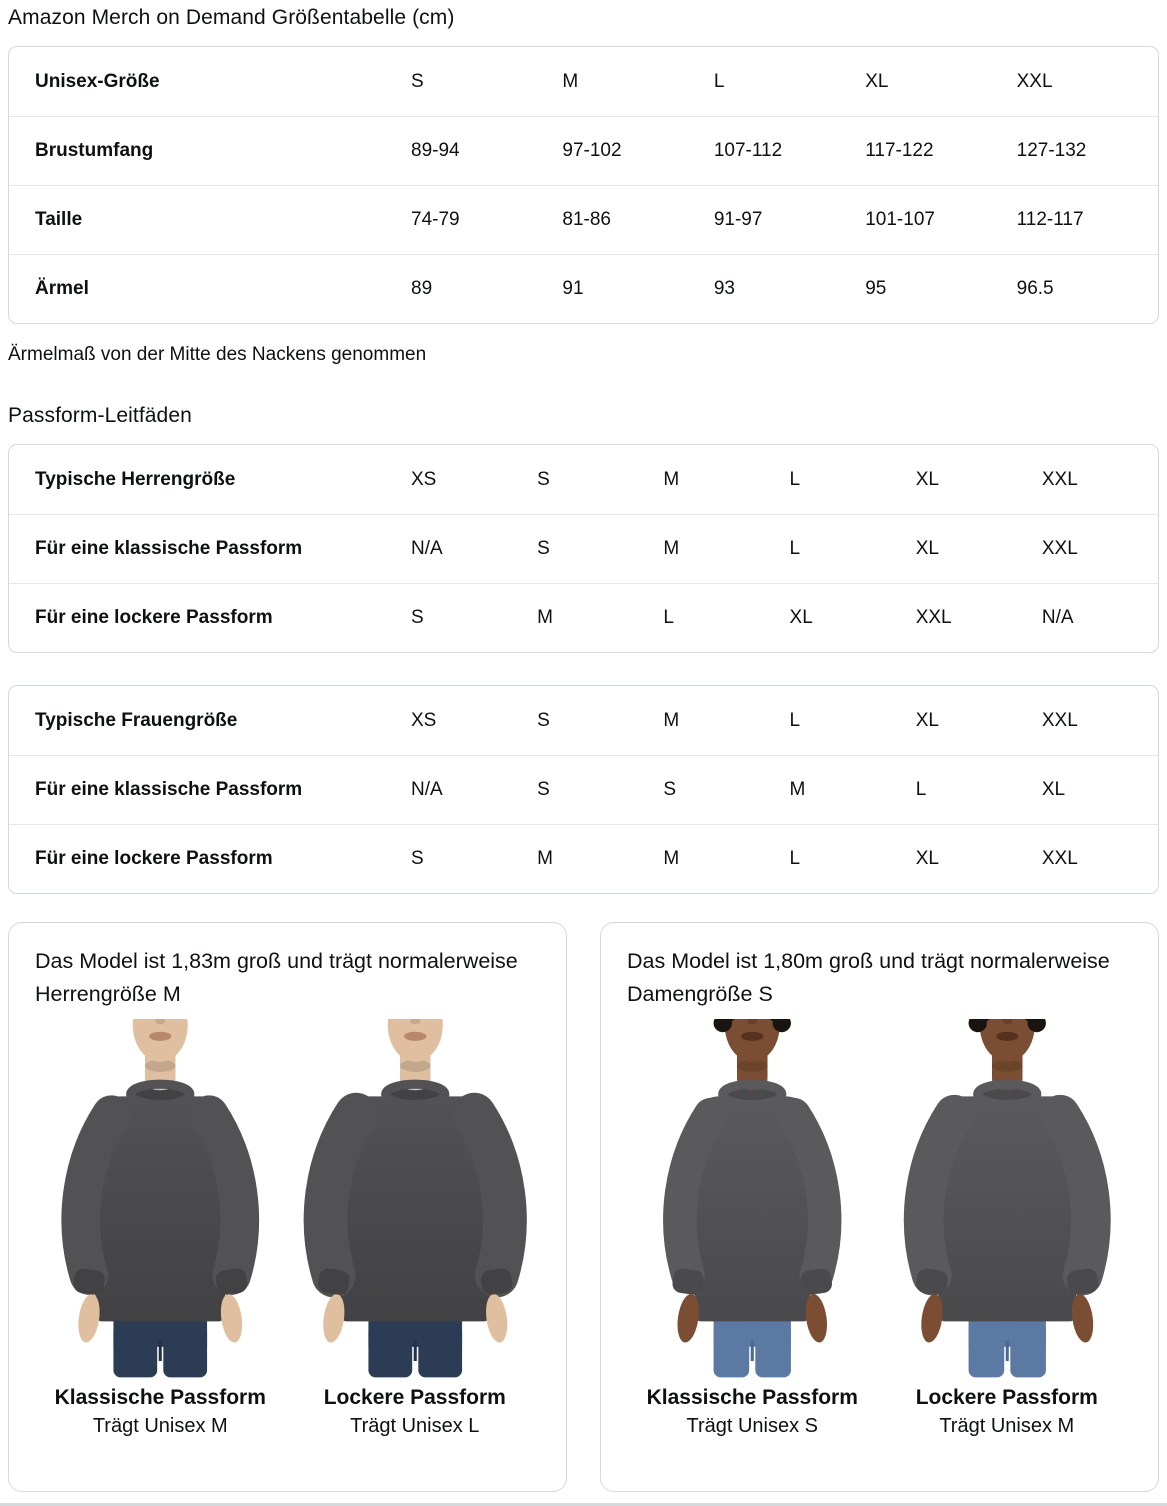  What do you see at coordinates (97, 81) in the screenshot?
I see `row-label: Unisex-Größe` at bounding box center [97, 81].